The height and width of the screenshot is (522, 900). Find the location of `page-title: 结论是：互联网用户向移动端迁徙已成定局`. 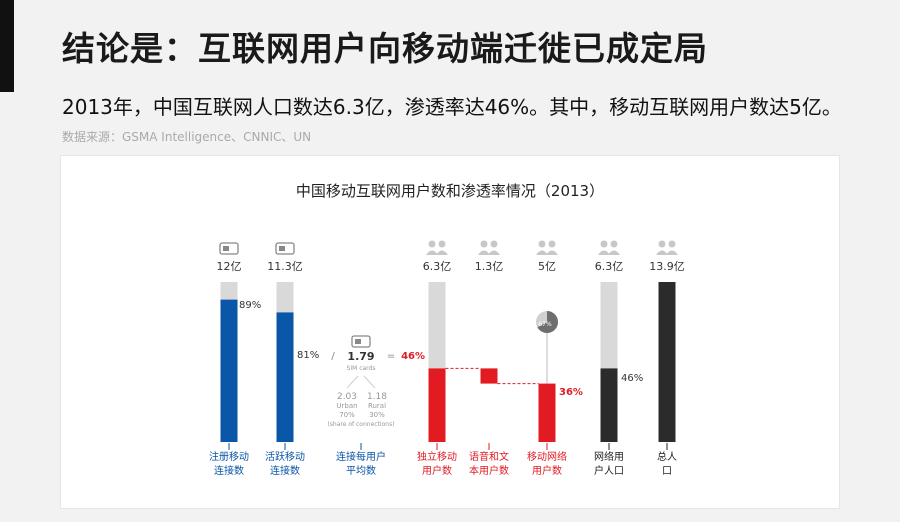

page-title: 结论是：互联网用户向移动端迁徙已成定局 is located at coordinates (385, 48).